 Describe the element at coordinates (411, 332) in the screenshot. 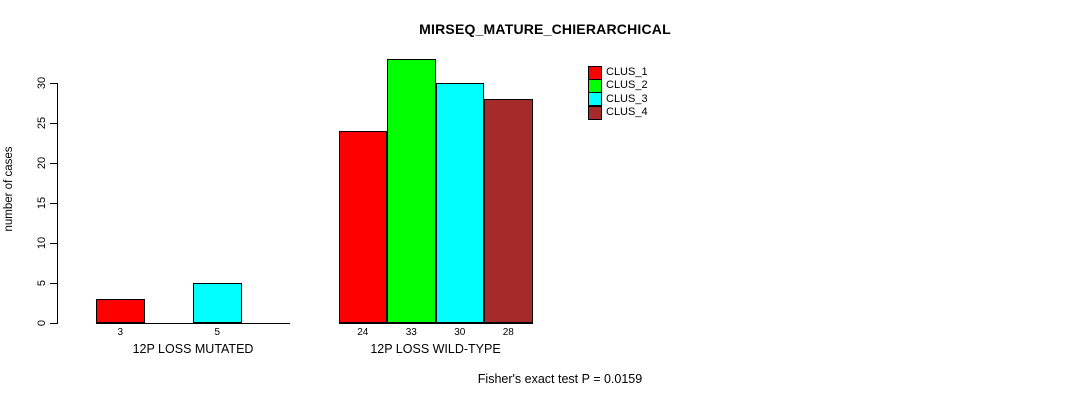

I see `bar-value-label: 33` at that location.